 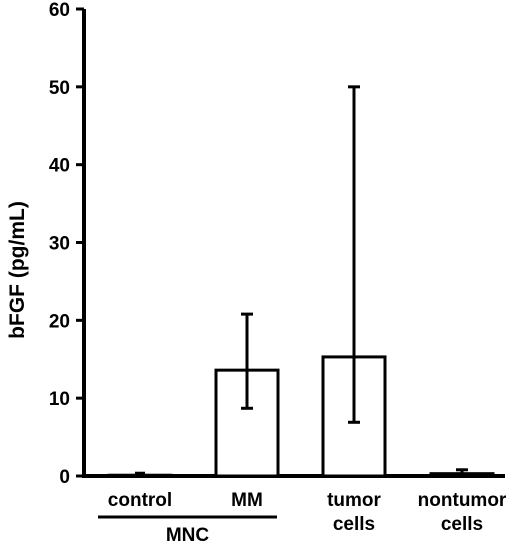 What do you see at coordinates (59, 10) in the screenshot?
I see `y-tick-label: 60` at bounding box center [59, 10].